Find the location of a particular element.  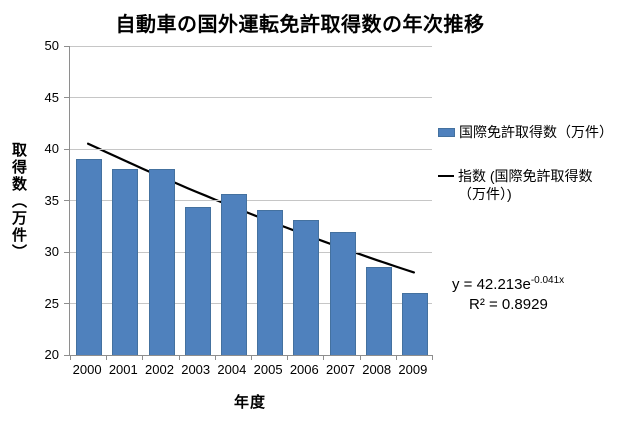

y-tick-label-30: 30 is located at coordinates (51, 251).